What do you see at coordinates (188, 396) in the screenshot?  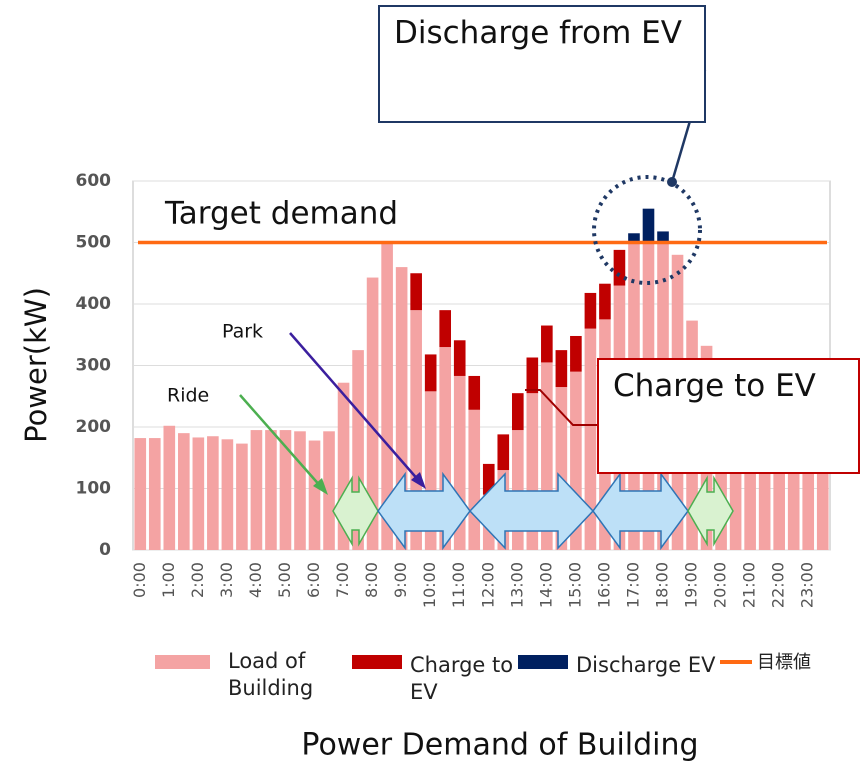 I see `ride-annotation: Ride` at bounding box center [188, 396].